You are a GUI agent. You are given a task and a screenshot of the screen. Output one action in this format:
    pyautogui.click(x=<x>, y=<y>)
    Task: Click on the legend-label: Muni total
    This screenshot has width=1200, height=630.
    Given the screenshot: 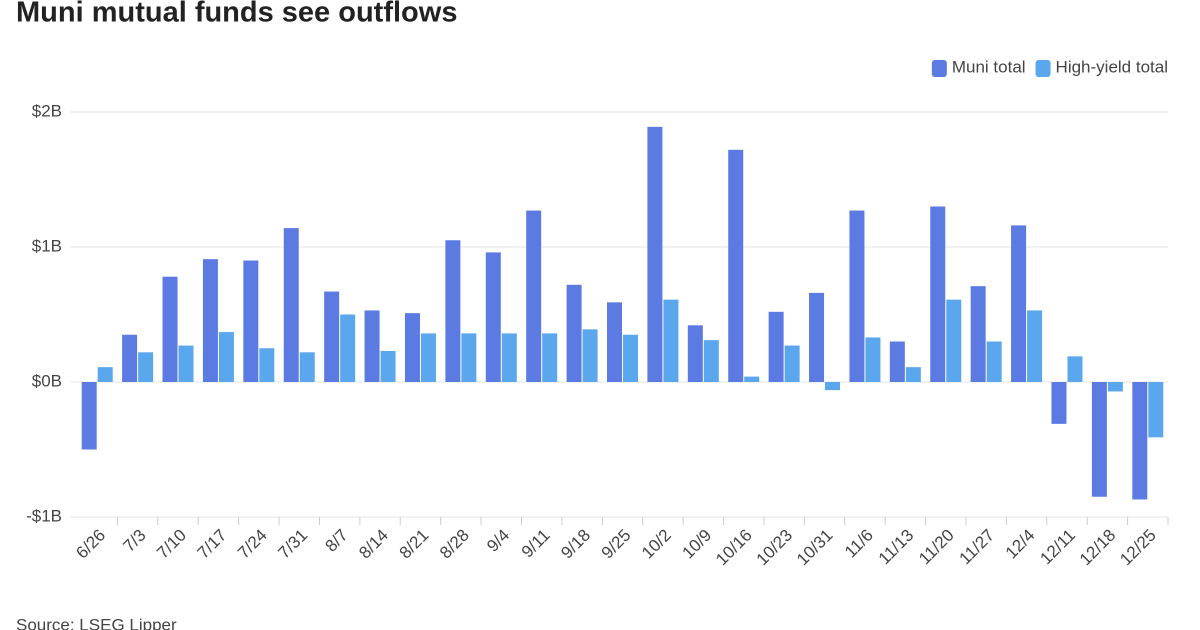 What is the action you would take?
    pyautogui.click(x=989, y=66)
    